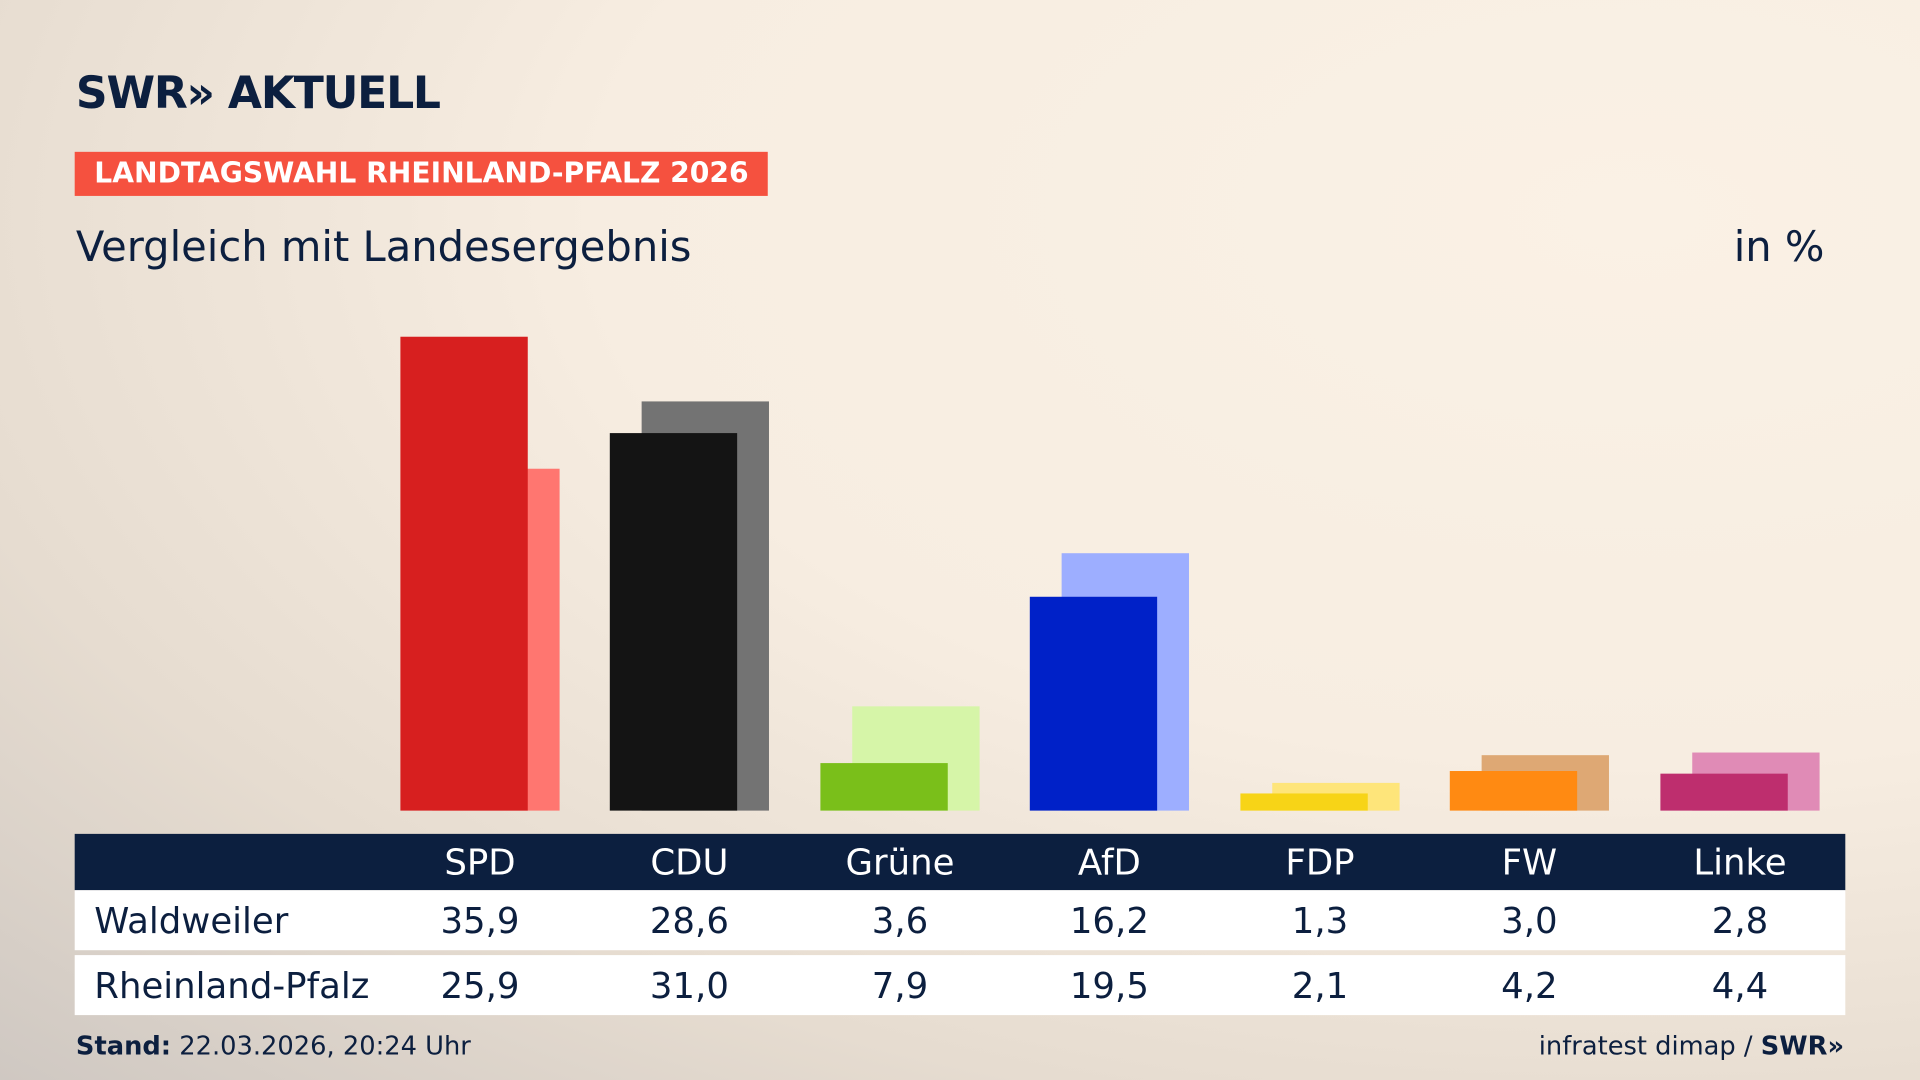 The width and height of the screenshot is (1920, 1080). I want to click on value-label: 19,5, so click(1109, 985).